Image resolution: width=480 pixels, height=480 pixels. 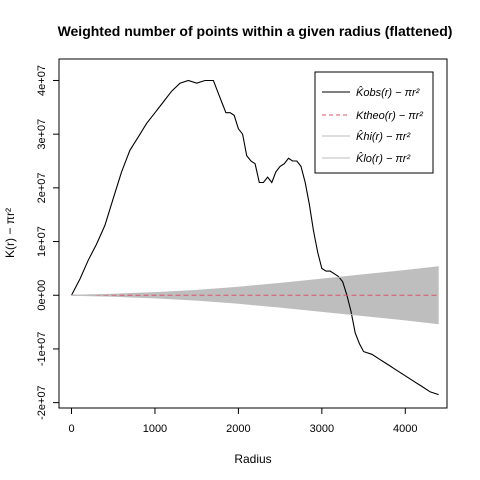 What do you see at coordinates (42, 187) in the screenshot?
I see `y-tick-label: 2e+07` at bounding box center [42, 187].